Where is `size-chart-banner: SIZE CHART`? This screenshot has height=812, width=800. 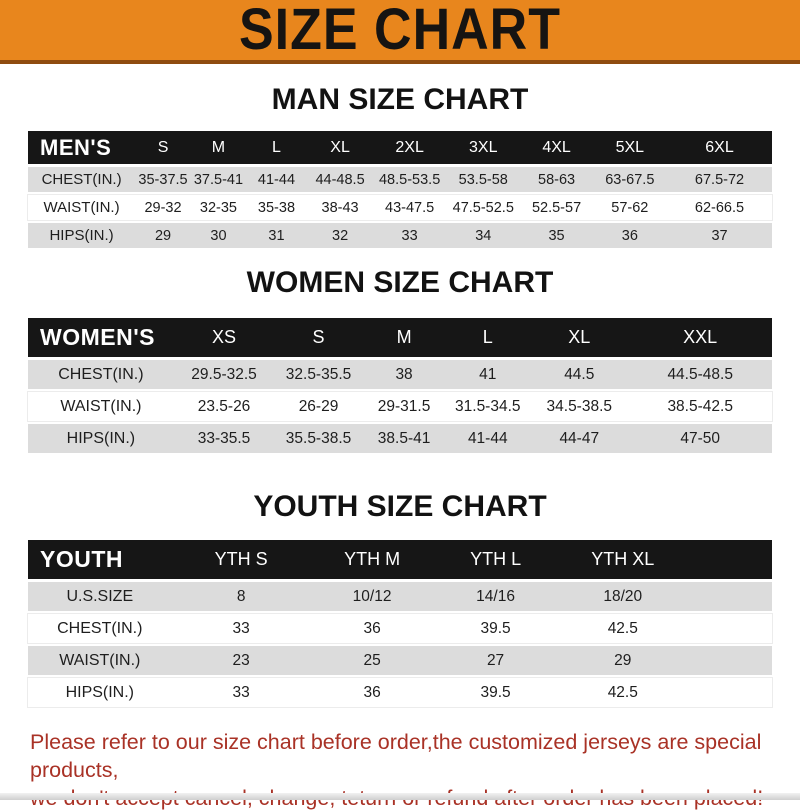
size-chart-banner: SIZE CHART is located at coordinates (400, 32).